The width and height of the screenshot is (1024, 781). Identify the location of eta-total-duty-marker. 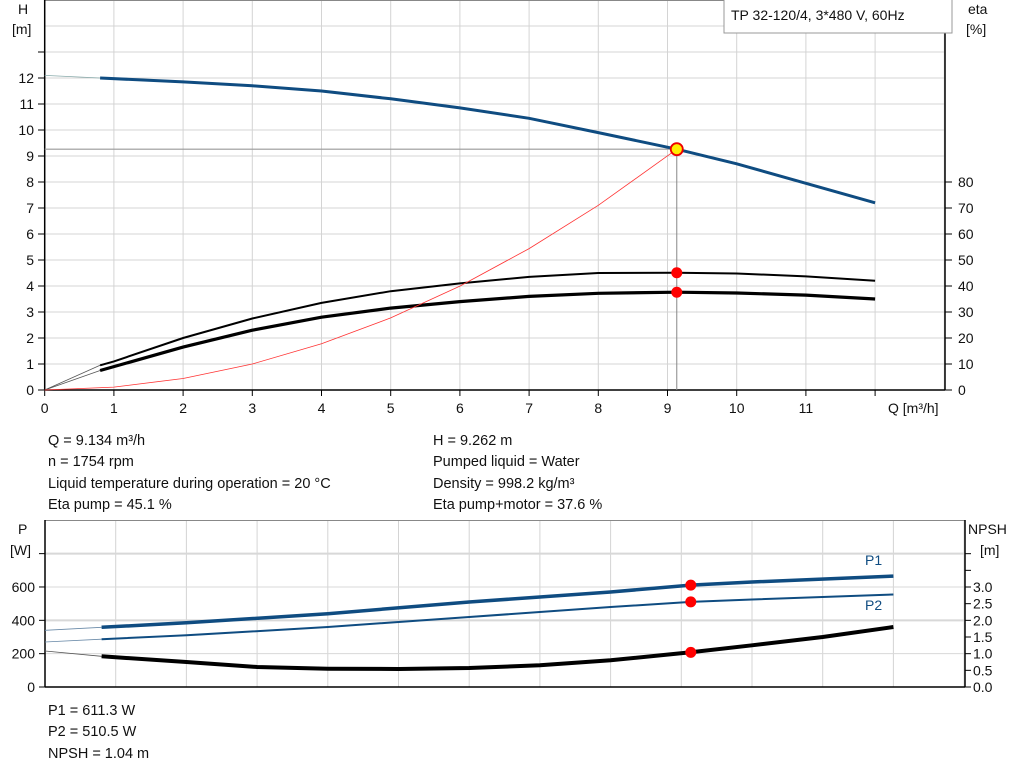
(677, 292).